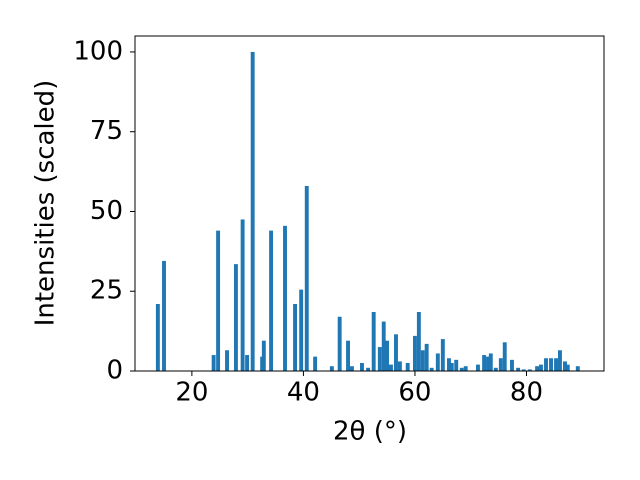  What do you see at coordinates (526, 393) in the screenshot?
I see `x-tick-label: 80` at bounding box center [526, 393].